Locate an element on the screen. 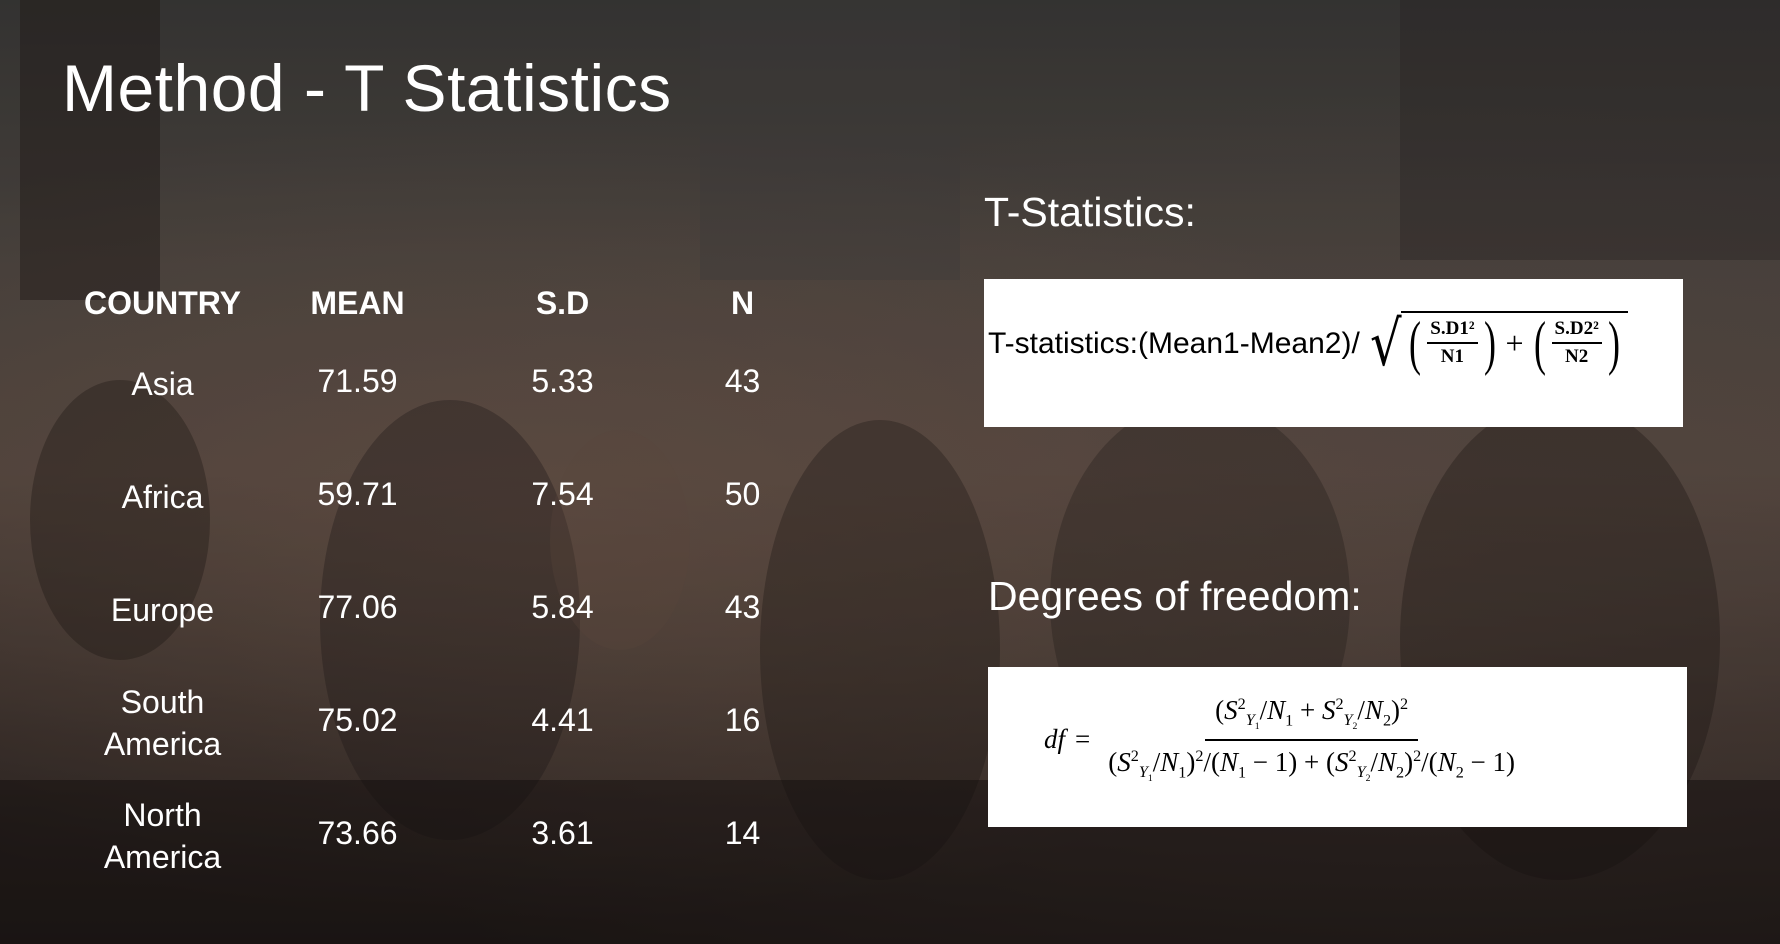  sd-cell: 5.84 is located at coordinates (562, 606).